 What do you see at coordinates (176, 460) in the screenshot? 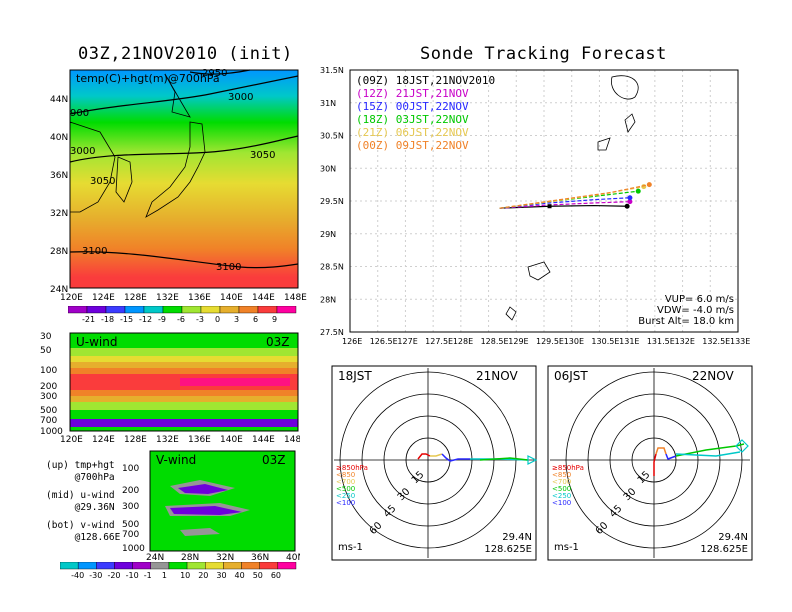
I see `vwind-label: V-wind` at bounding box center [176, 460].